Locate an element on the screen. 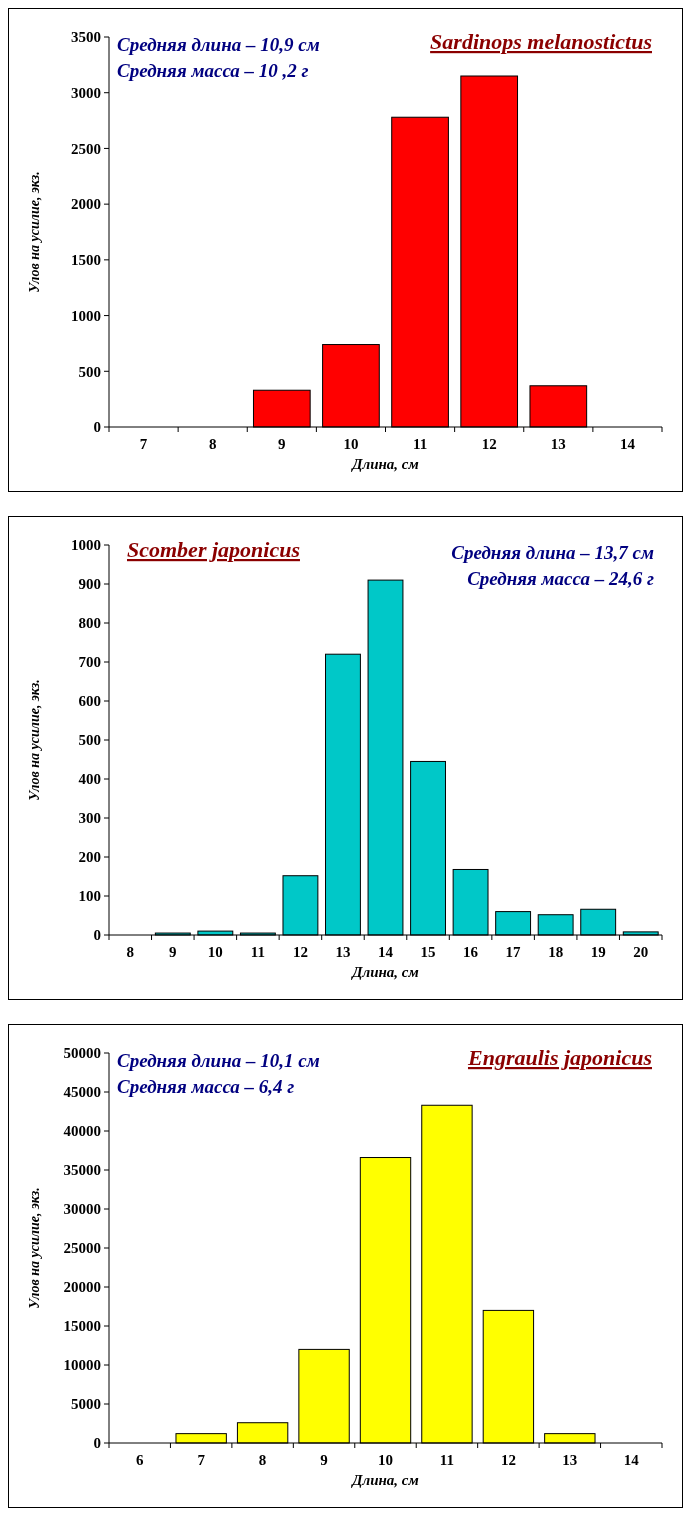  y-tick-label: 400 is located at coordinates (89, 779).